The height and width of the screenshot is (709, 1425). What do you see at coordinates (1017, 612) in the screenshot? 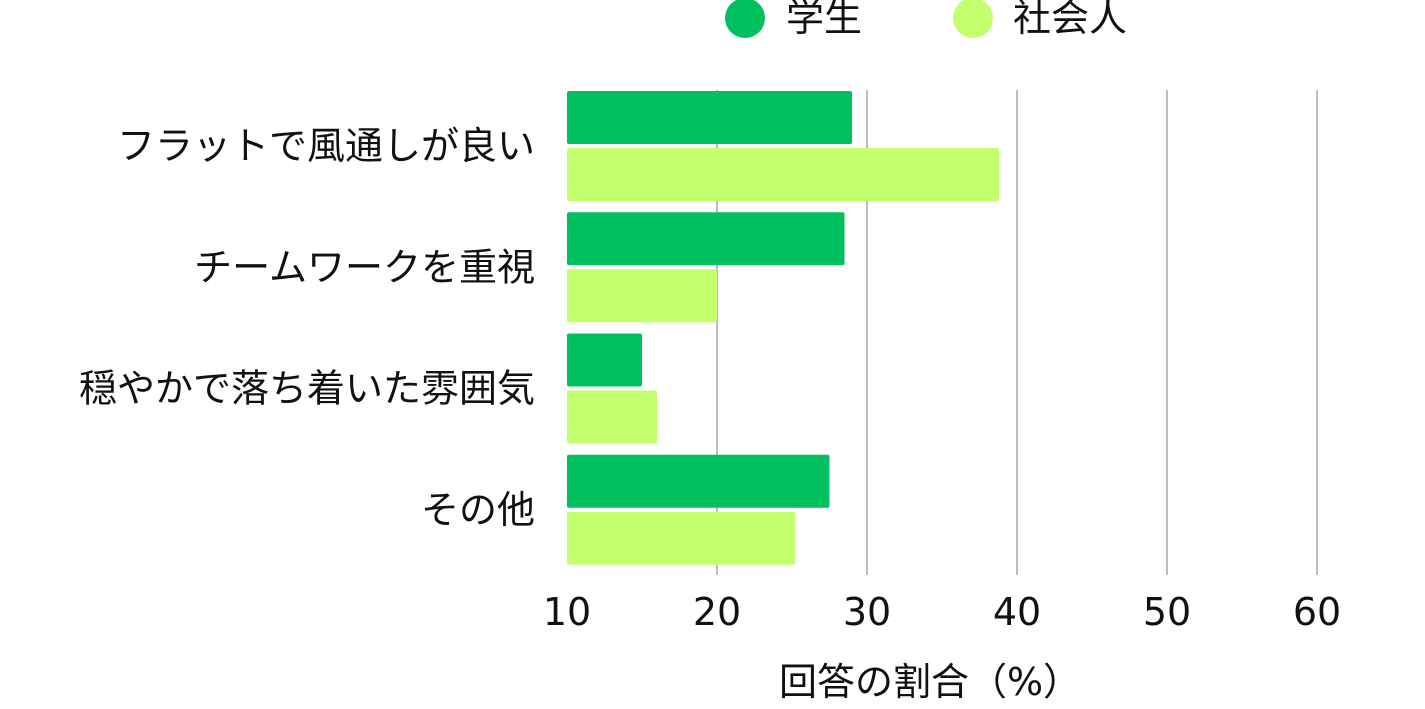
I see `x-tick-40: 40` at bounding box center [1017, 612].